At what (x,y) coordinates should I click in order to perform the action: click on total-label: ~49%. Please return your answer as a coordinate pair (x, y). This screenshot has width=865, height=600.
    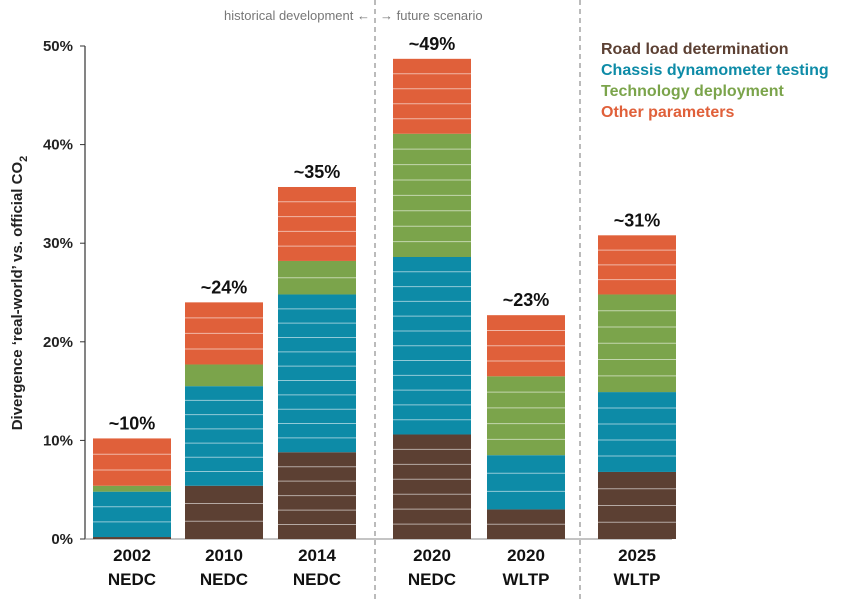
    Looking at the image, I should click on (432, 44).